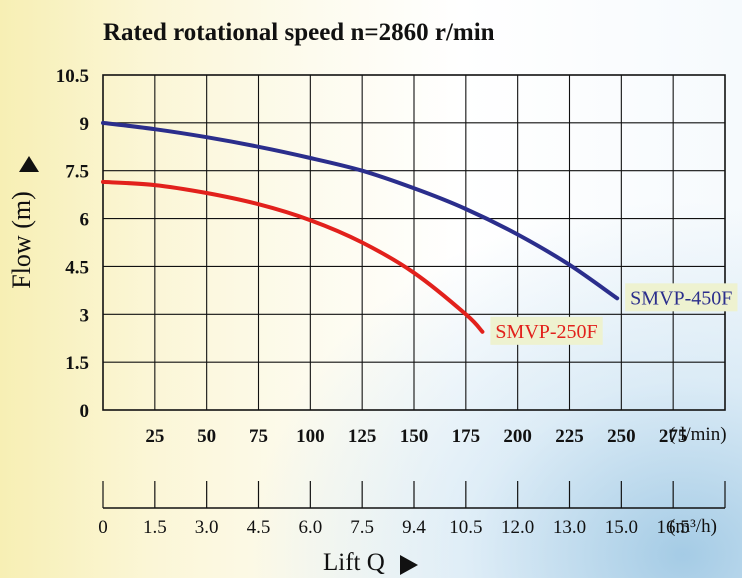 Image resolution: width=742 pixels, height=578 pixels. I want to click on secondary-tick-label: 12.0, so click(517, 527).